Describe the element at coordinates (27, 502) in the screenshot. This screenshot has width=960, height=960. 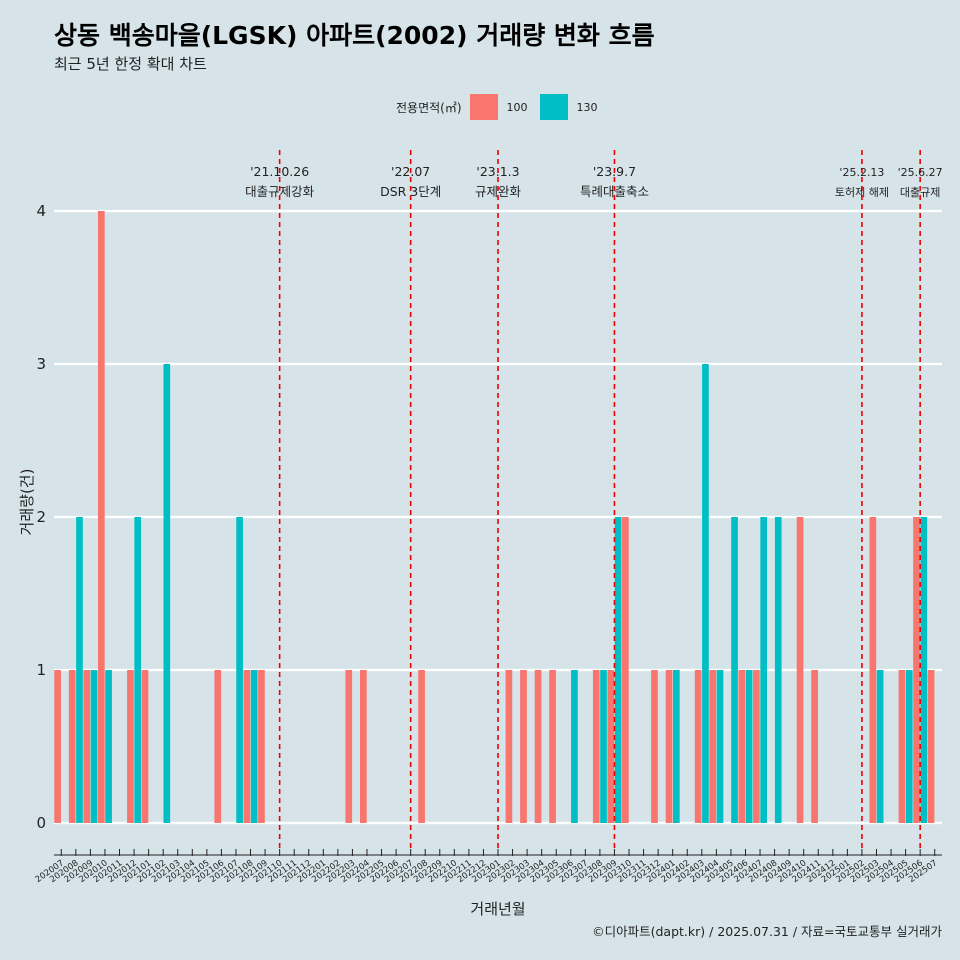
I see `y-axis-title: 거래량(건)` at that location.